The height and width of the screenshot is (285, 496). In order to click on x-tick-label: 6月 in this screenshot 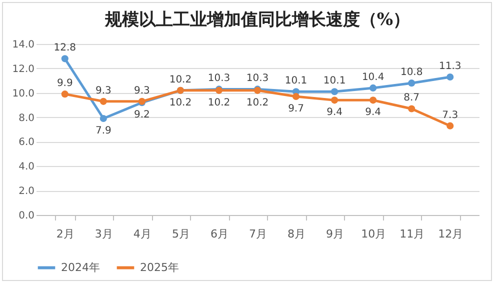, I will do `click(219, 234)`.